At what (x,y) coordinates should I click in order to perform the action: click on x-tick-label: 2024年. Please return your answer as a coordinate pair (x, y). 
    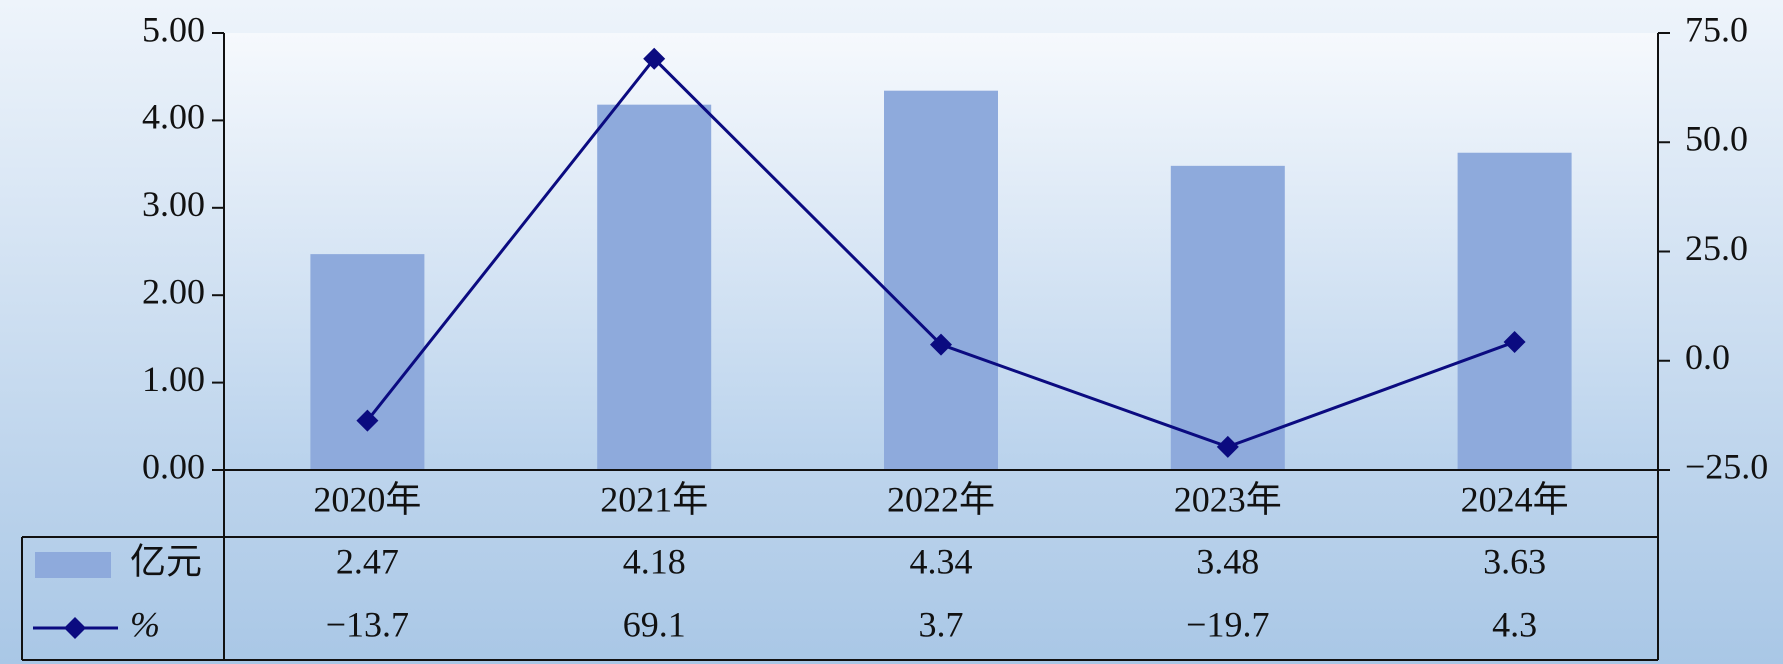
    Looking at the image, I should click on (1515, 499).